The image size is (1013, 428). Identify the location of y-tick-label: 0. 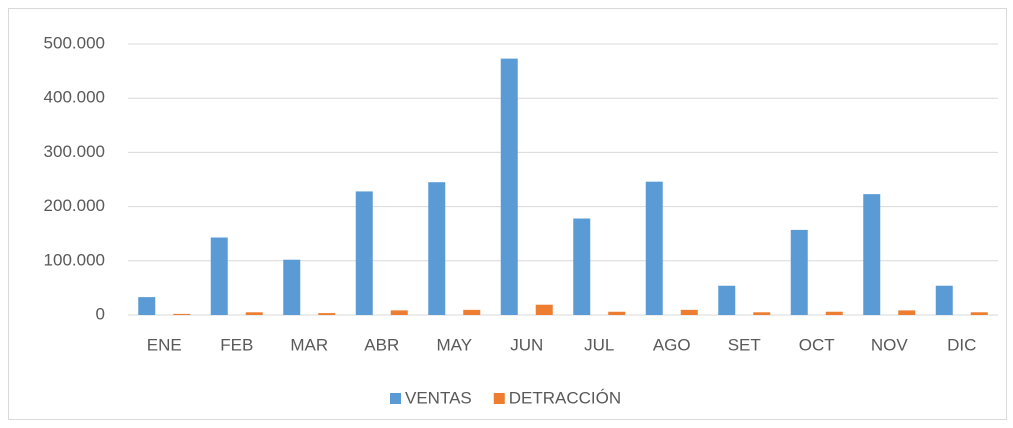
(100, 313).